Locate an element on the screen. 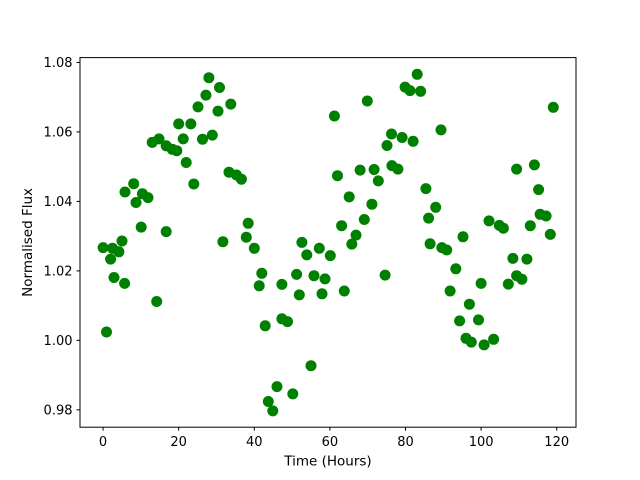  y-tick-label: 0.98 is located at coordinates (58, 410).